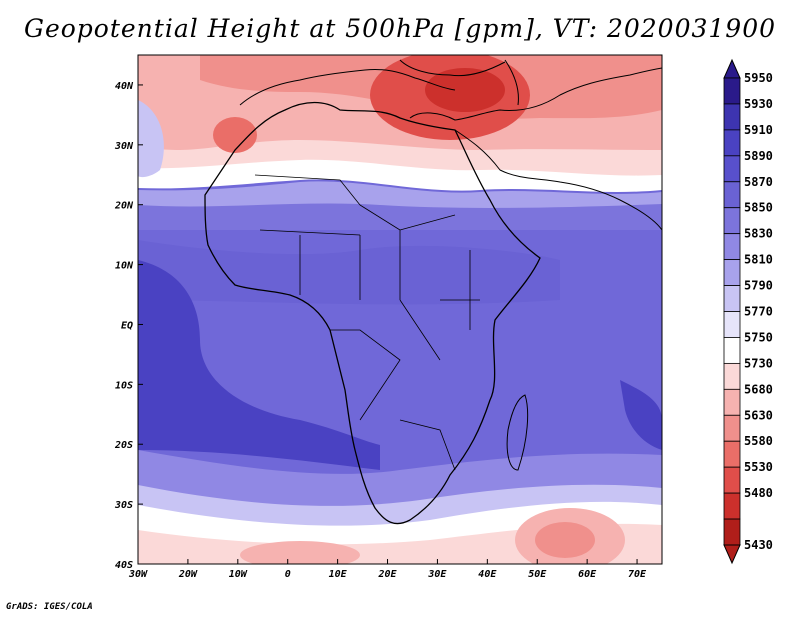 Image resolution: width=800 pixels, height=618 pixels. What do you see at coordinates (188, 574) in the screenshot?
I see `lon-tick-label: 20W` at bounding box center [188, 574].